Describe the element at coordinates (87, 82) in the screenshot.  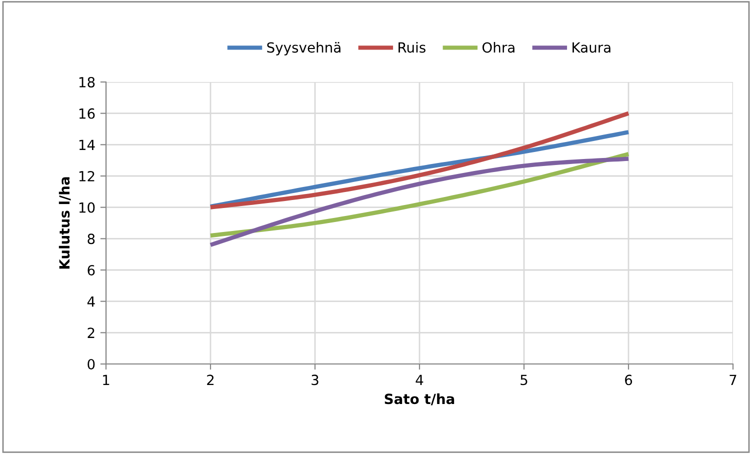
I see `y-tick-label: 18` at that location.